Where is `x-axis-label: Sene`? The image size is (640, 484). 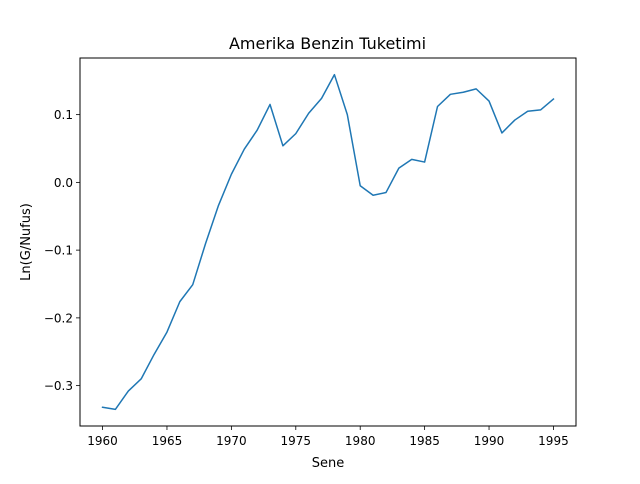 x-axis-label: Sene is located at coordinates (328, 463).